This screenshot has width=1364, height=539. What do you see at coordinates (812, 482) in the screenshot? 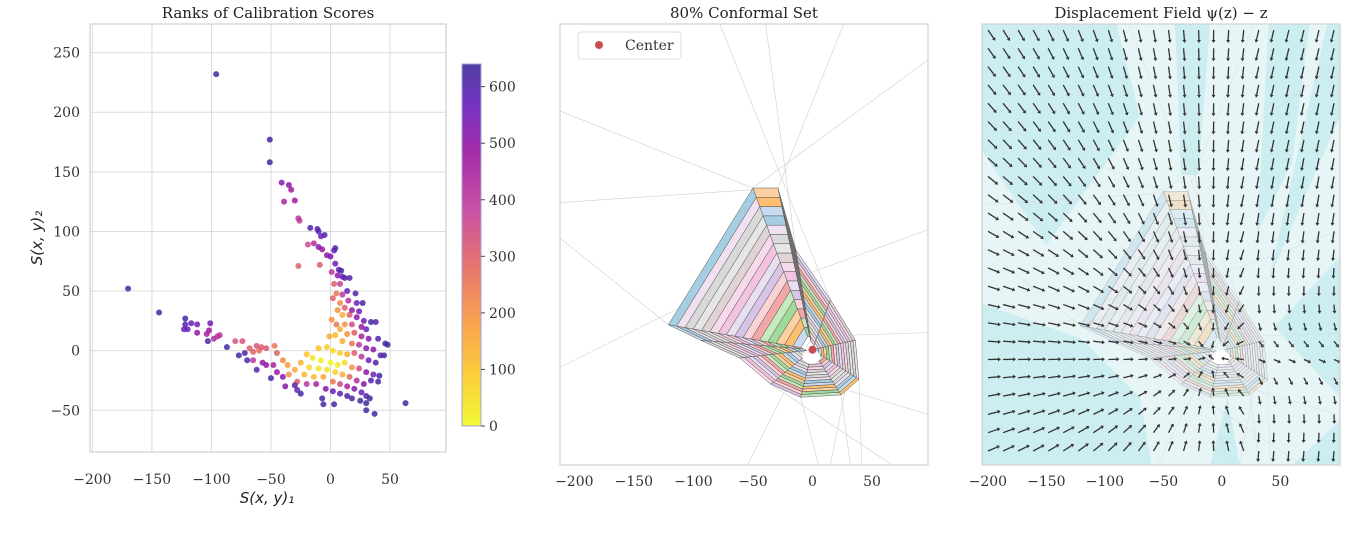
I see `x-tick-label: 0` at bounding box center [812, 482].